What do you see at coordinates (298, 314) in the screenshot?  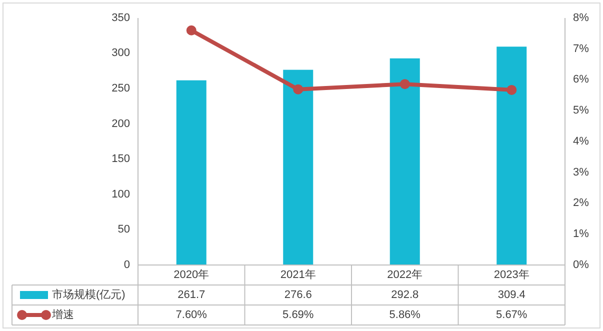 I see `data-label: 5.69%` at bounding box center [298, 314].